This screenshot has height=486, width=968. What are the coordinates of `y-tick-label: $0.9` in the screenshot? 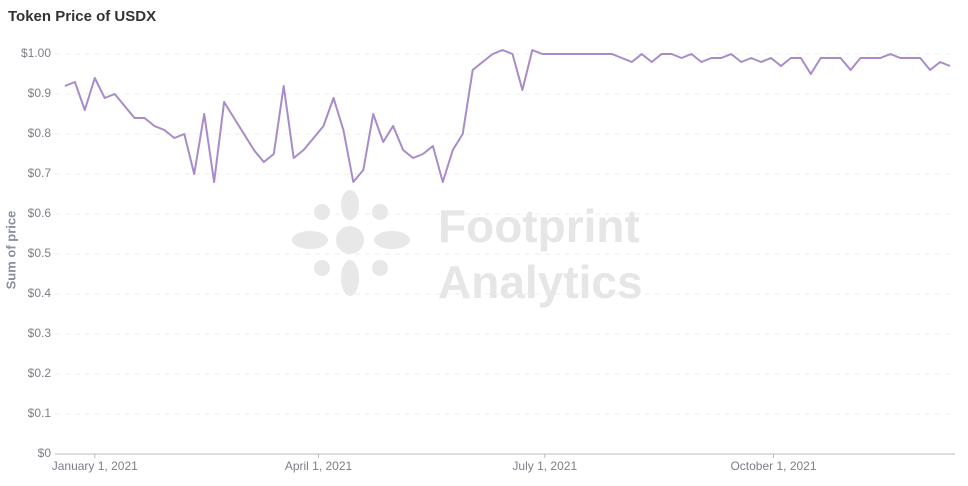 It's located at (40, 93).